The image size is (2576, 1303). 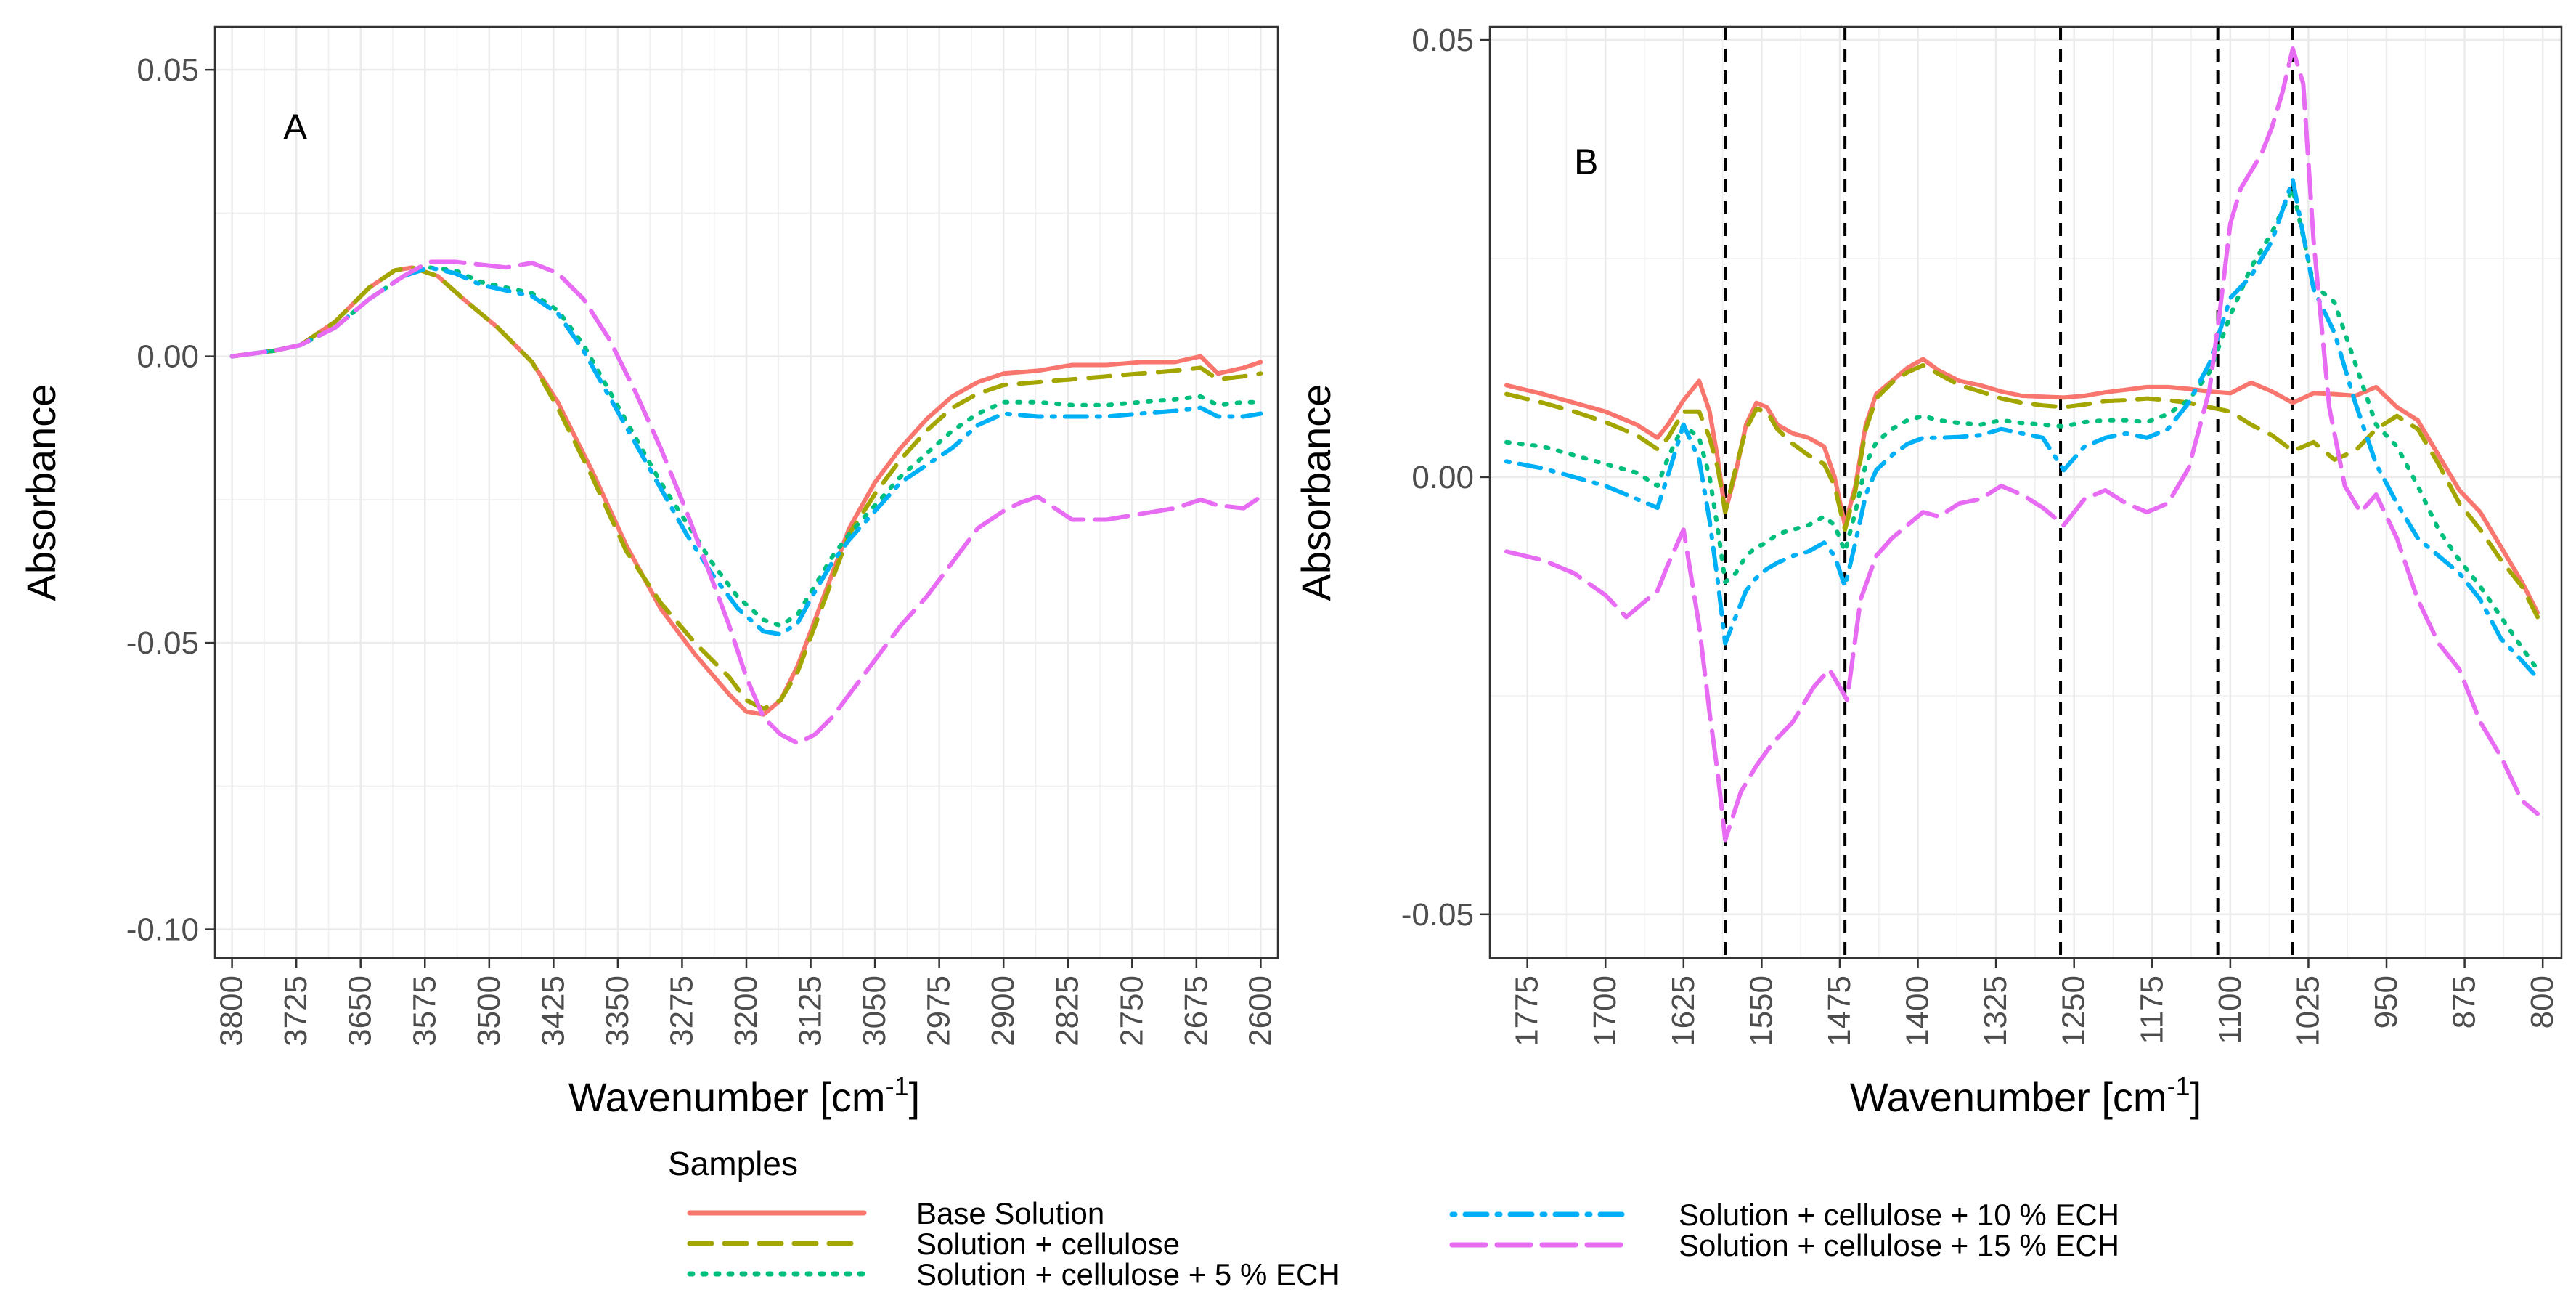 What do you see at coordinates (1899, 1215) in the screenshot?
I see `legend-label-solution-cellulose-10-ech: Solution + cellulose + 10 % ECH` at bounding box center [1899, 1215].